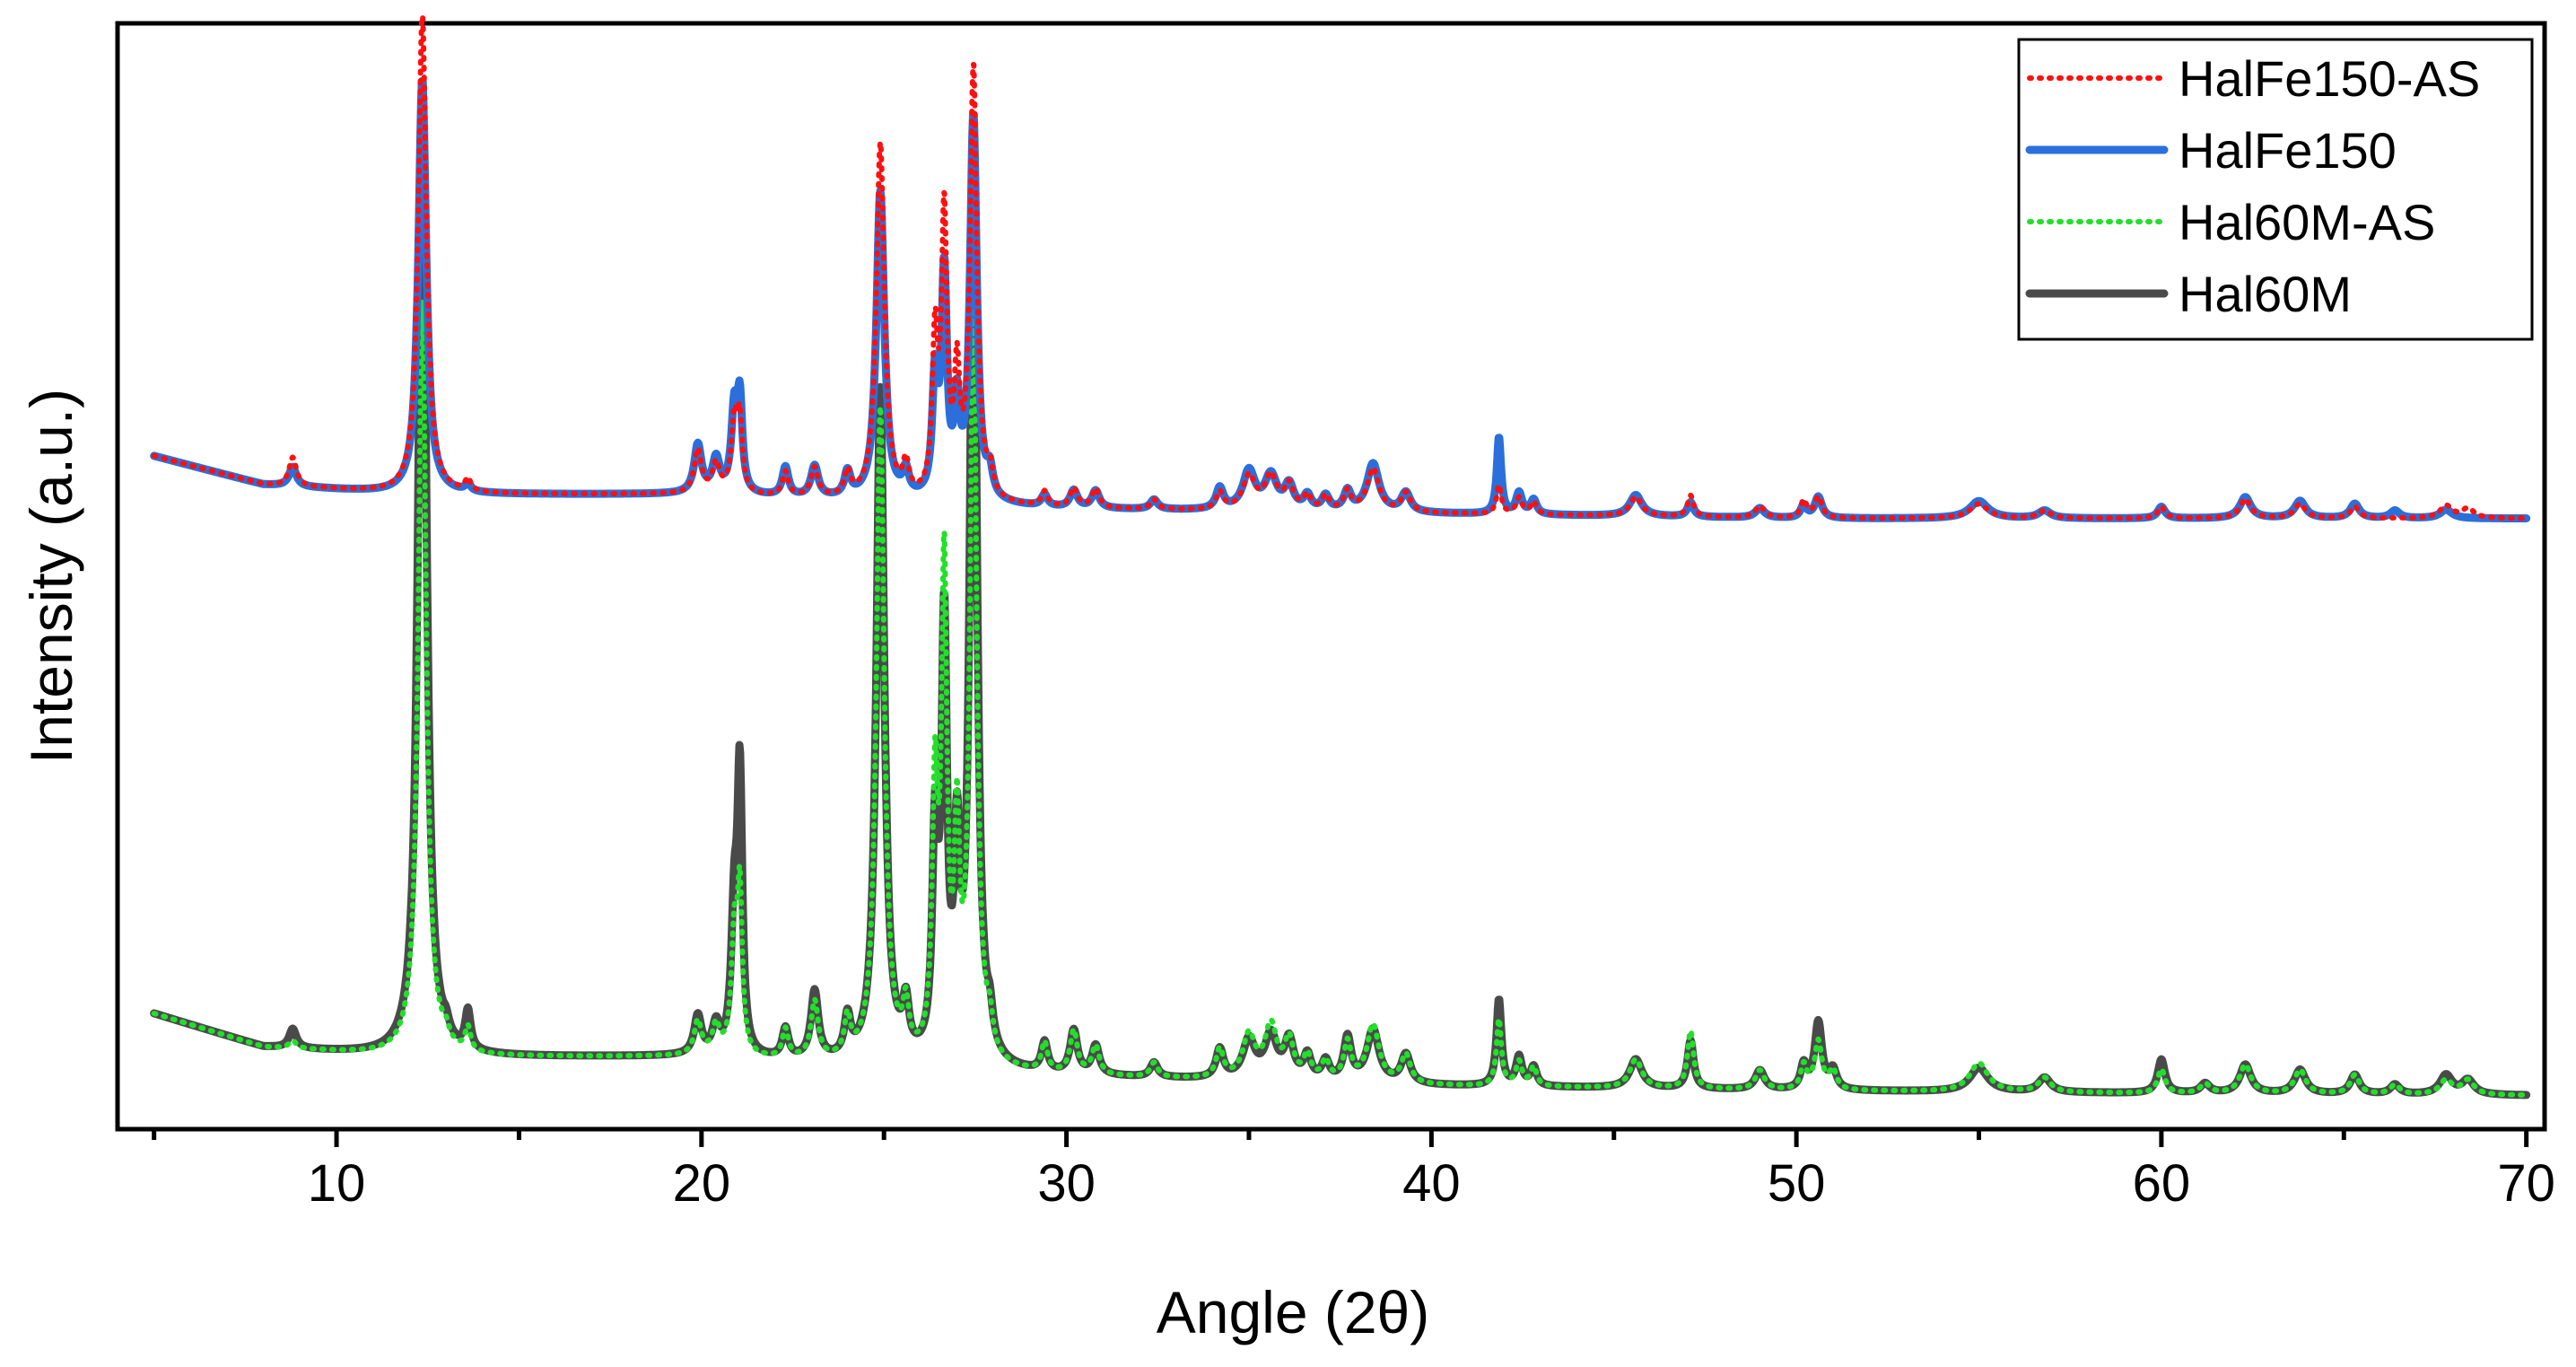 The height and width of the screenshot is (1367, 2576). Describe the element at coordinates (1294, 1312) in the screenshot. I see `x-axis-title: Angle (2θ)` at that location.